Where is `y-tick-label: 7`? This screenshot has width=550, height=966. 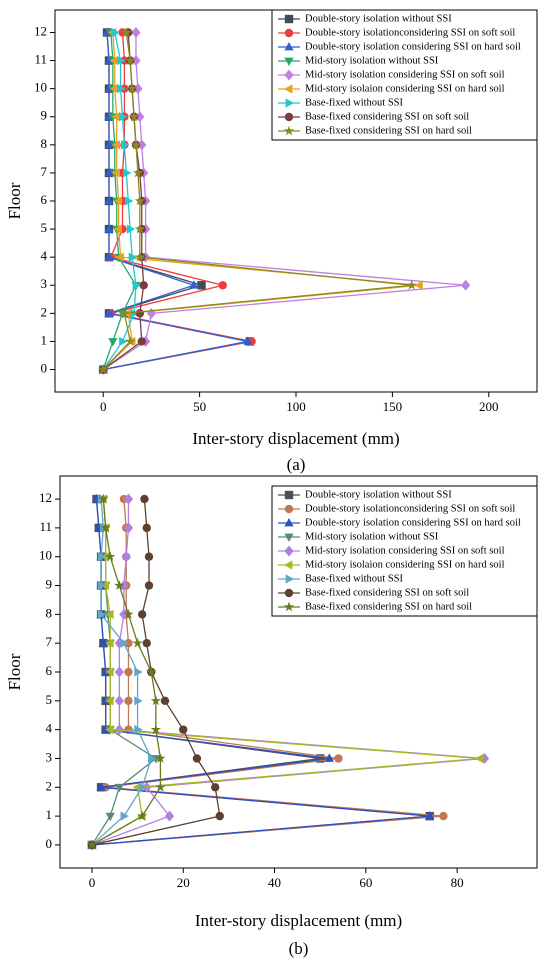
y-tick-label: 7 is located at coordinates (49, 641).